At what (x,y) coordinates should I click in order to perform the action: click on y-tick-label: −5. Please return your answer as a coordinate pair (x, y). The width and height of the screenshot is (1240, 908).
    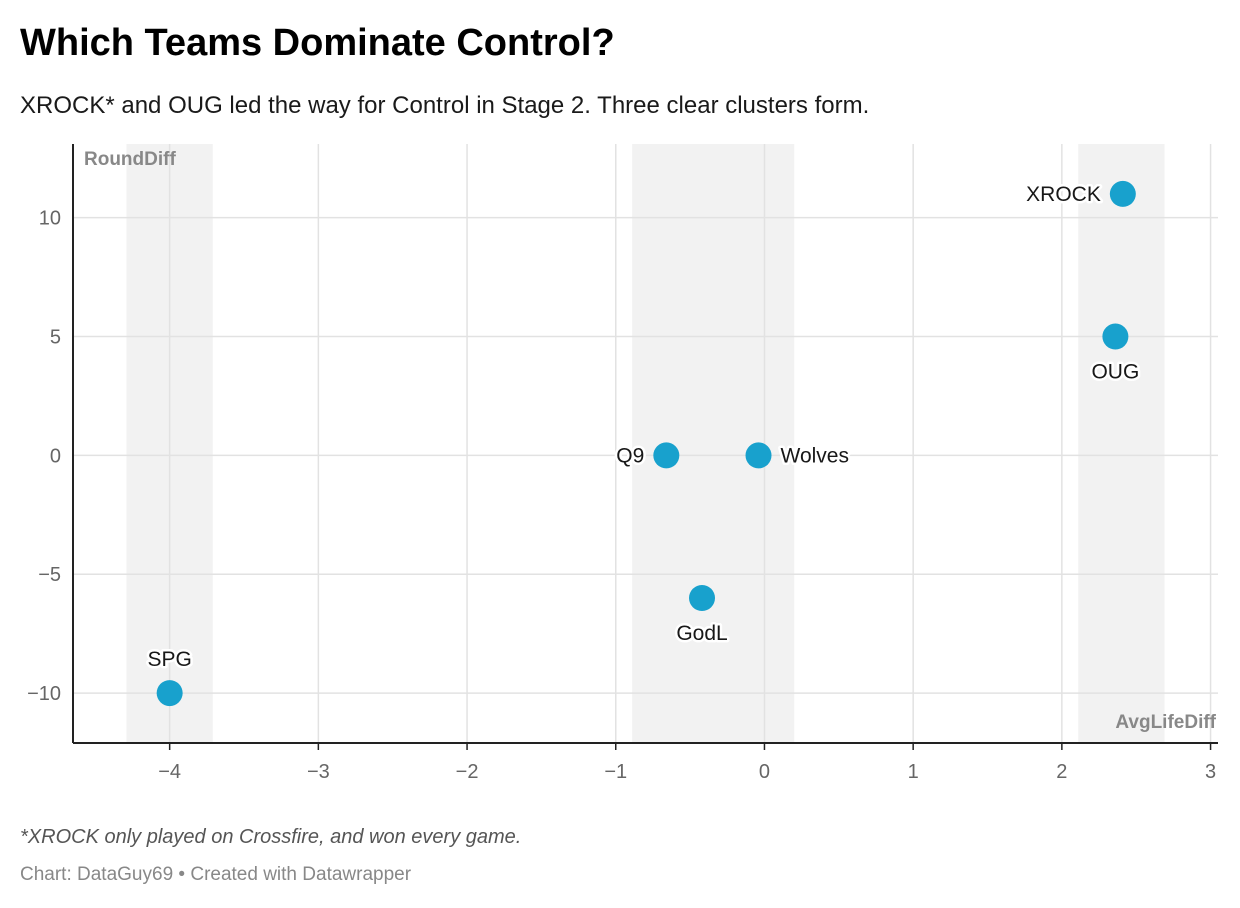
    Looking at the image, I should click on (49, 575).